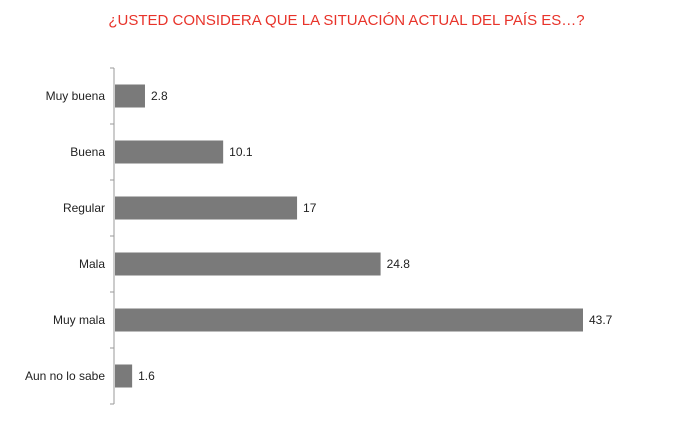  I want to click on value-label: 17, so click(310, 208).